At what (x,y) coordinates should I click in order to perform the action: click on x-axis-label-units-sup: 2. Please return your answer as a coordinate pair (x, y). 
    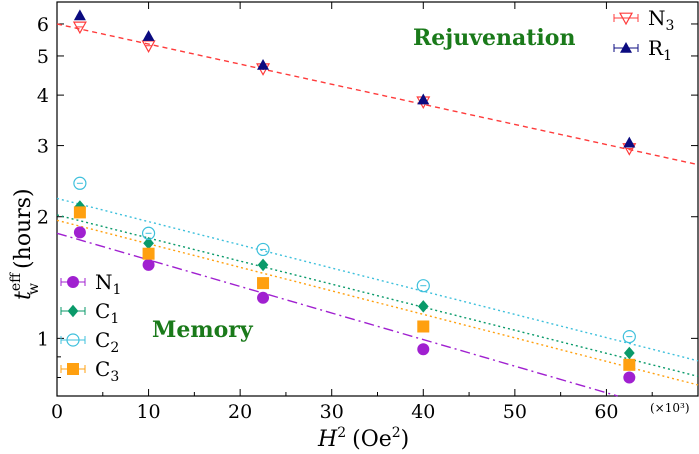
    Looking at the image, I should click on (396, 433).